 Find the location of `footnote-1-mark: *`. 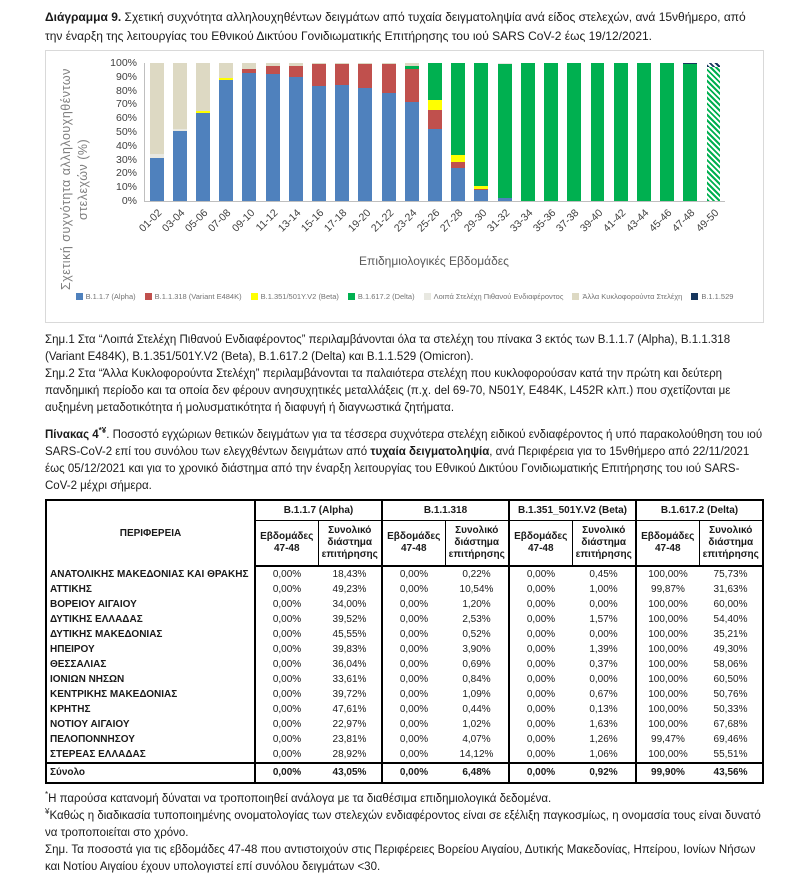

footnote-1-mark: * is located at coordinates (47, 795).